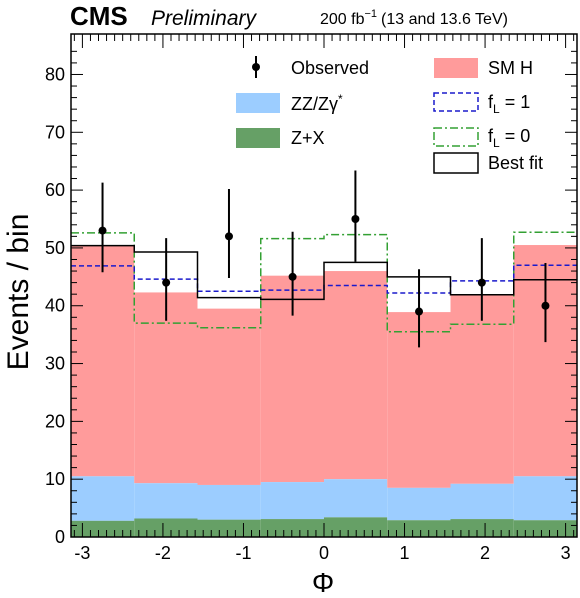 The width and height of the screenshot is (580, 598). What do you see at coordinates (55, 479) in the screenshot?
I see `y-tick-label: 10` at bounding box center [55, 479].